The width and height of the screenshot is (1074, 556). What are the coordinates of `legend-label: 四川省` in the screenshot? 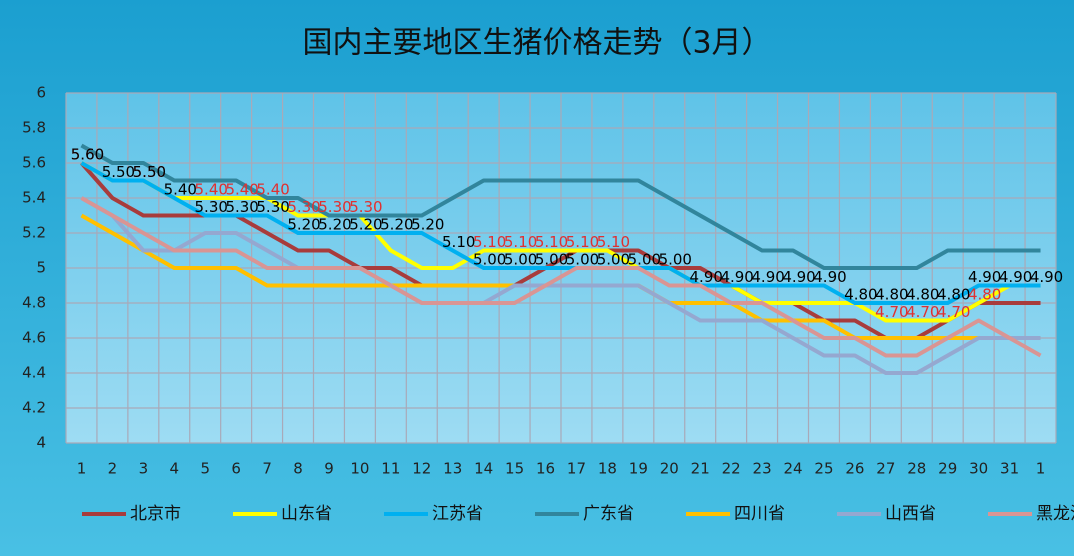 It's located at (759, 514).